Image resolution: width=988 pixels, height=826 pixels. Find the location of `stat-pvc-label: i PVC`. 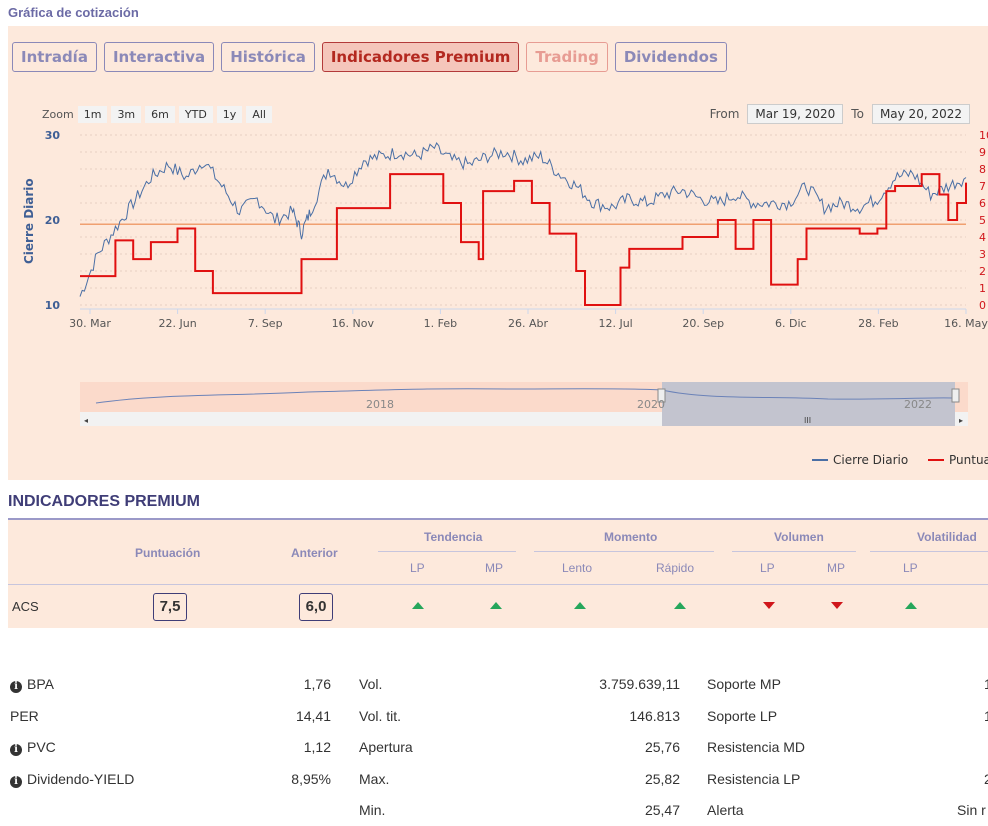

stat-pvc-label: i PVC is located at coordinates (33, 747).